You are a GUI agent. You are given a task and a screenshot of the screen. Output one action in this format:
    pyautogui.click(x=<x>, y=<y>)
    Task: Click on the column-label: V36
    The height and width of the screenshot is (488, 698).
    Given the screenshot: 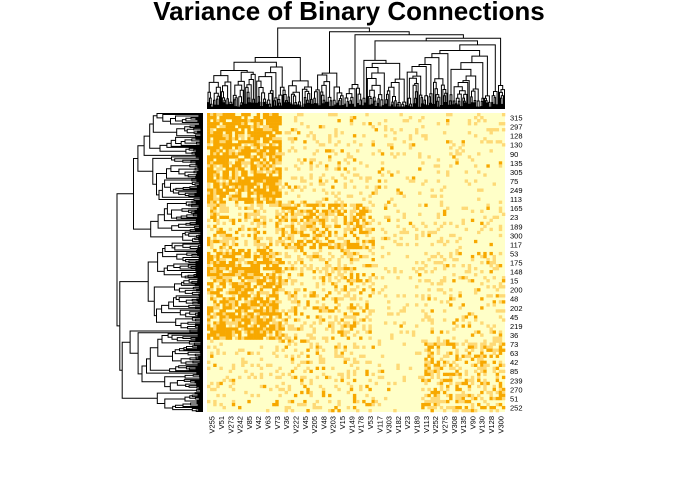 What is the action you would take?
    pyautogui.click(x=286, y=422)
    